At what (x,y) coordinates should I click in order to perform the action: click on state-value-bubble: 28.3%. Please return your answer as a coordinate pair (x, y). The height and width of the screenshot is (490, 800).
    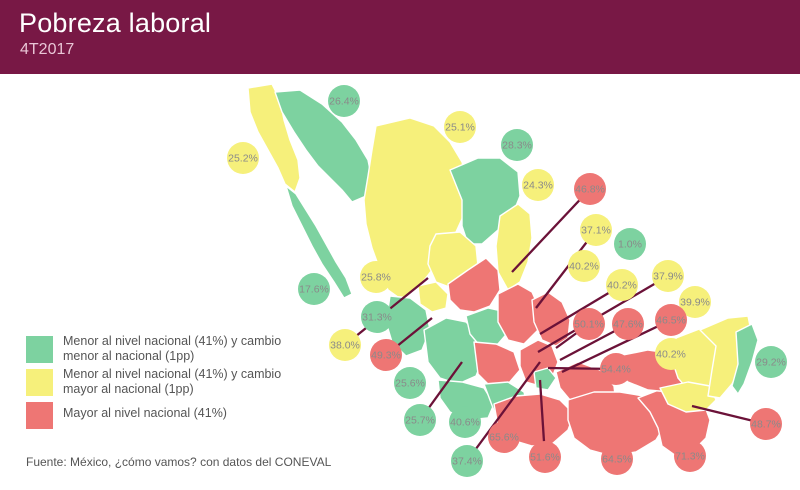
    Looking at the image, I should click on (517, 145).